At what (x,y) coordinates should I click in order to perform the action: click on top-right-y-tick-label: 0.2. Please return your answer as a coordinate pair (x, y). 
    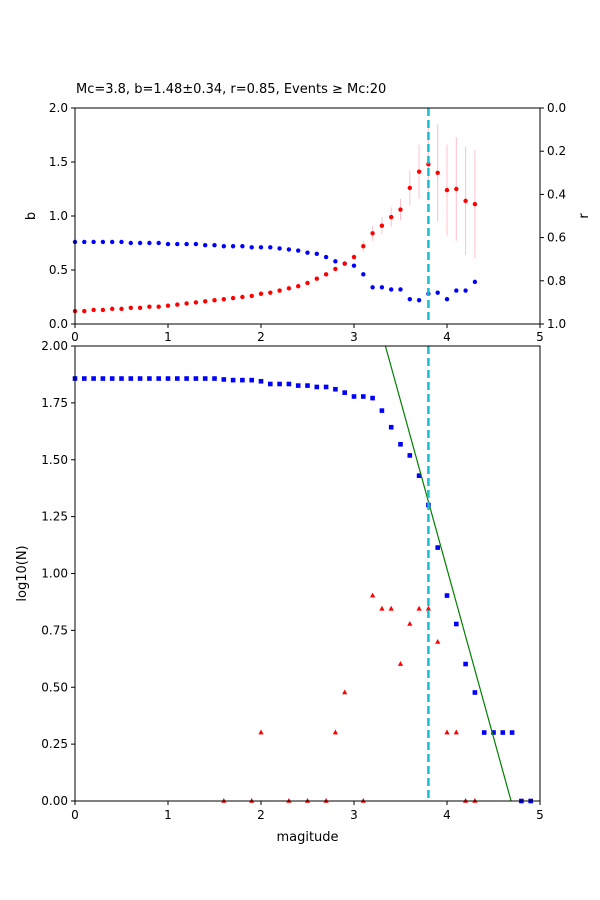
    Looking at the image, I should click on (556, 151).